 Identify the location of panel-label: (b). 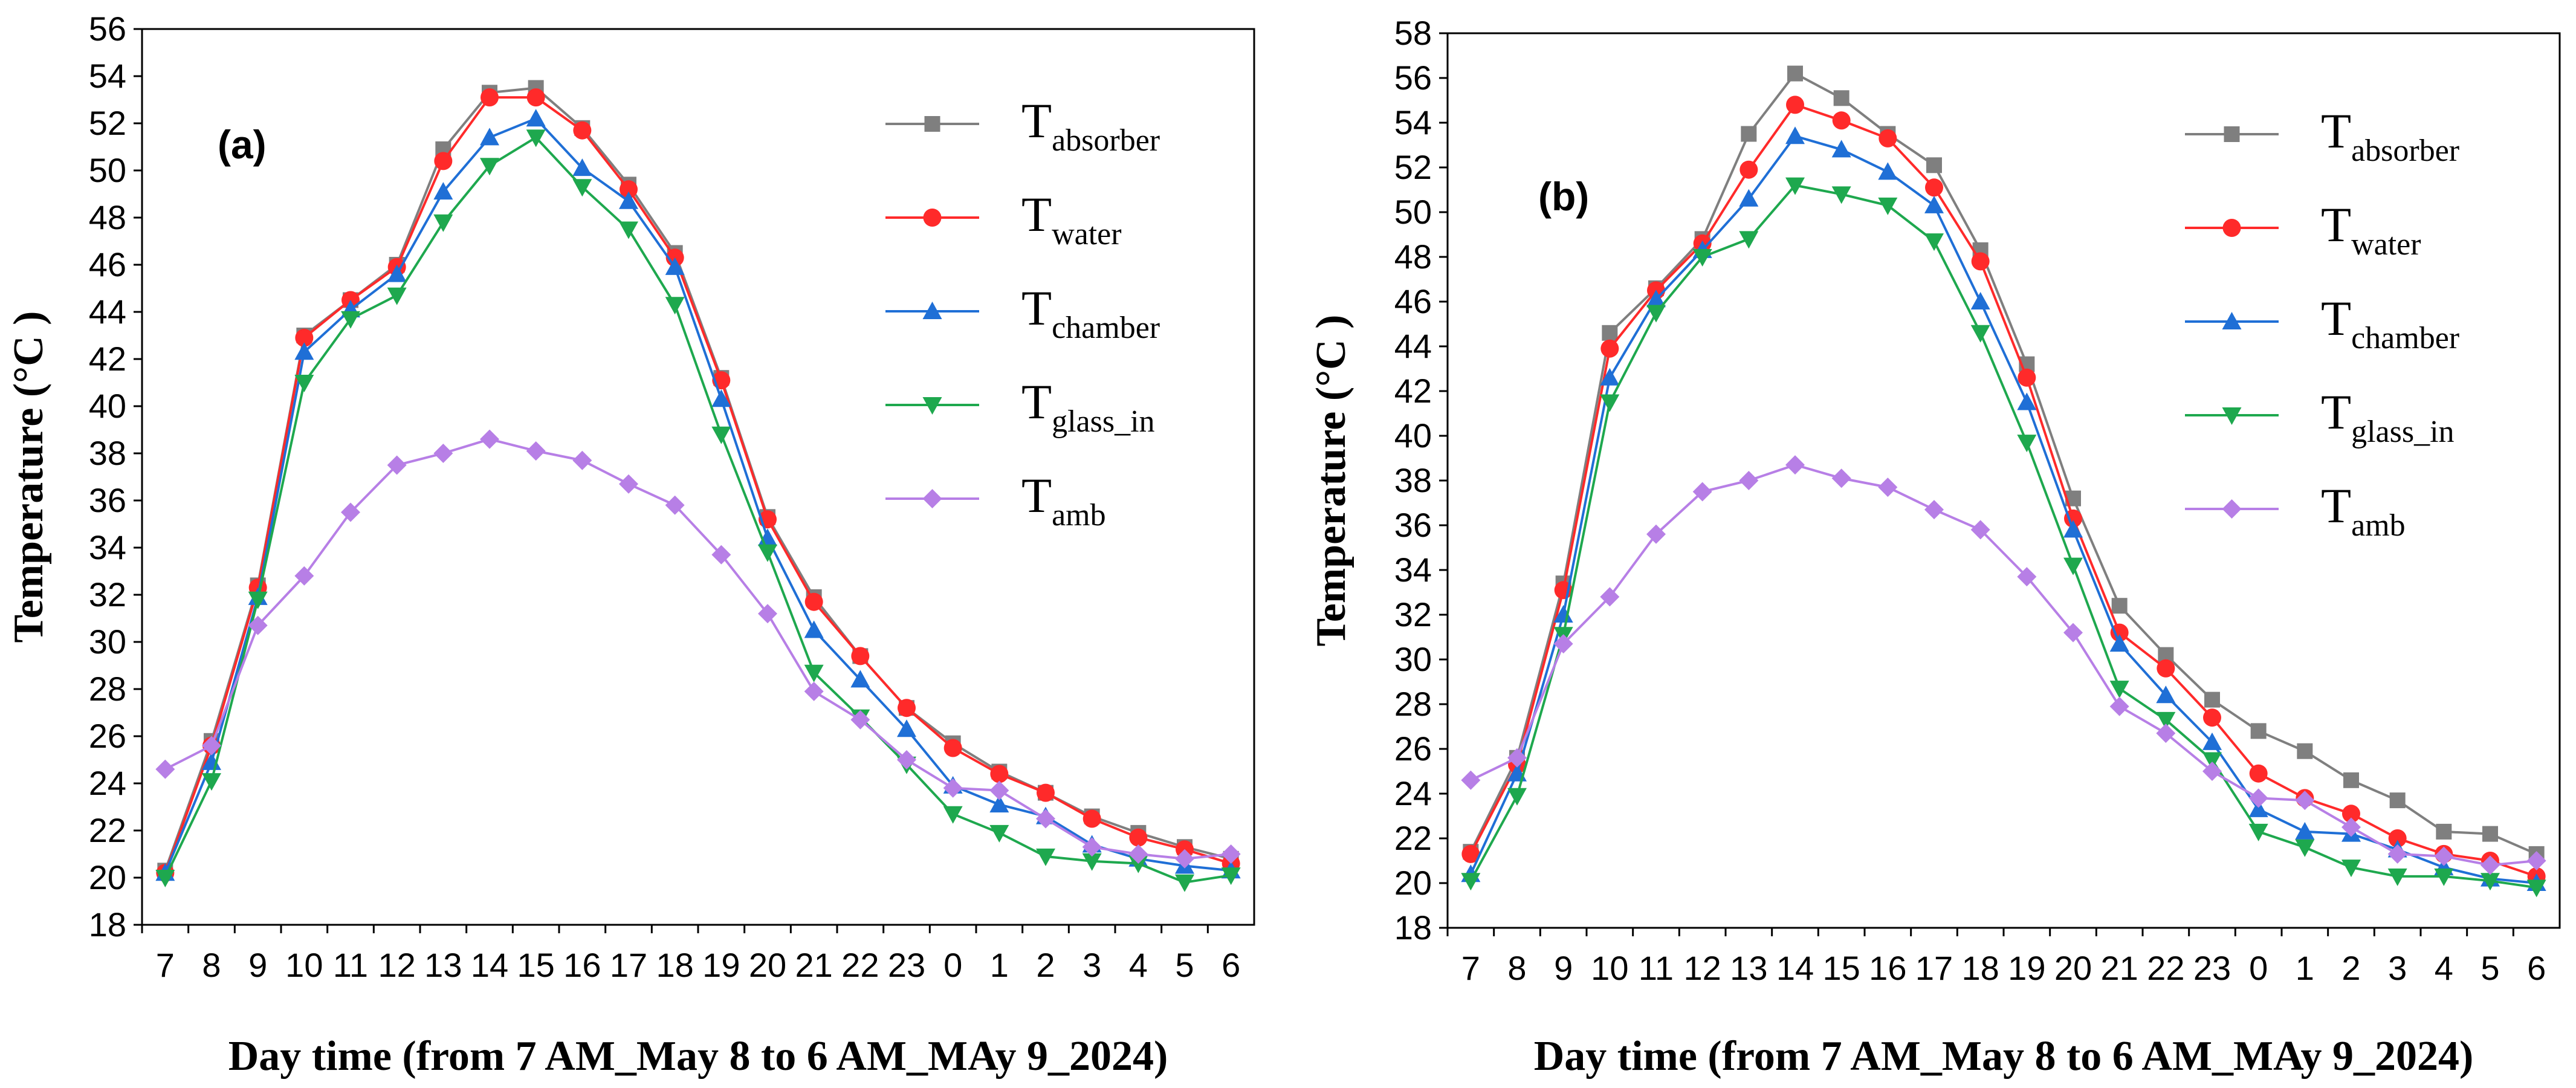
(1563, 196).